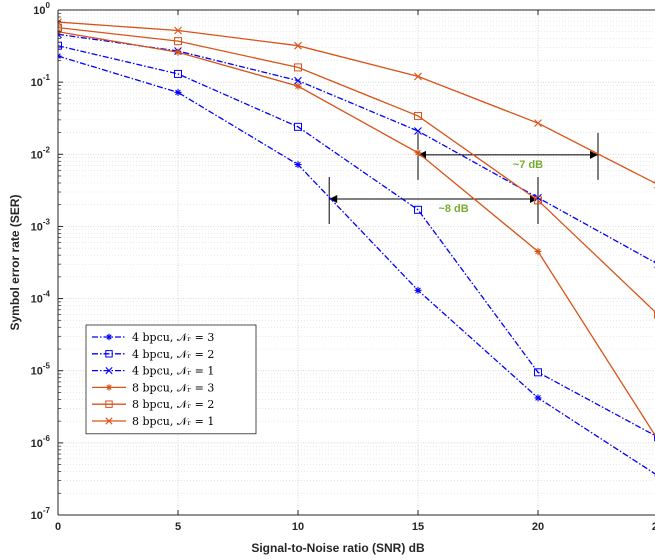  I want to click on x-tick-label: 25, so click(653, 527).